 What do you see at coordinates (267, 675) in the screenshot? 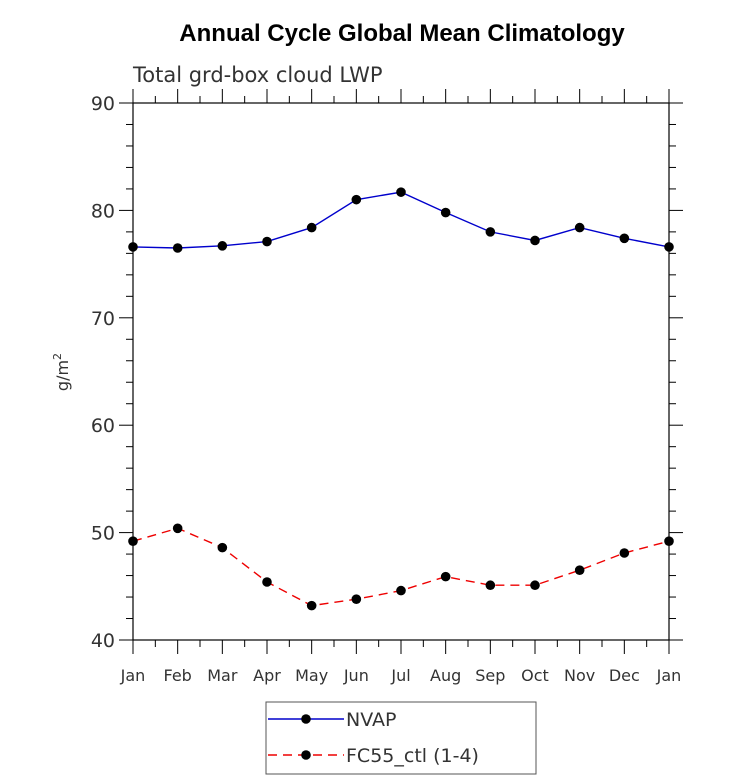
I see `x-tick-label: Apr` at bounding box center [267, 675].